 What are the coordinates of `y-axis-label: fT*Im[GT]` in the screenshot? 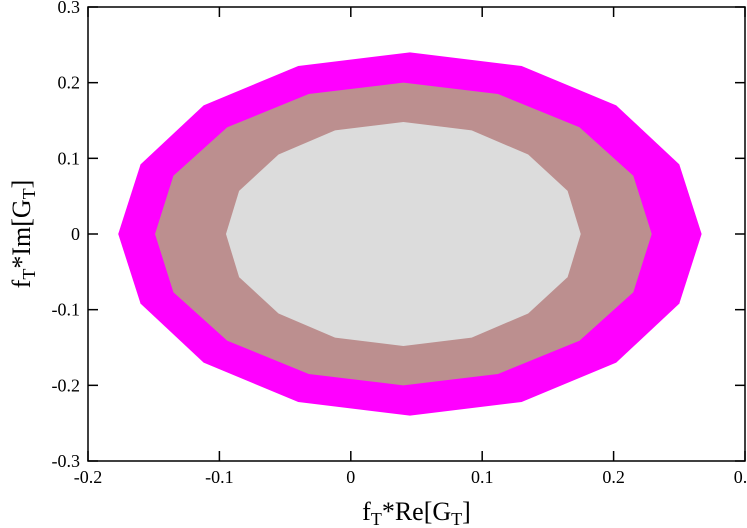 It's located at (23, 234).